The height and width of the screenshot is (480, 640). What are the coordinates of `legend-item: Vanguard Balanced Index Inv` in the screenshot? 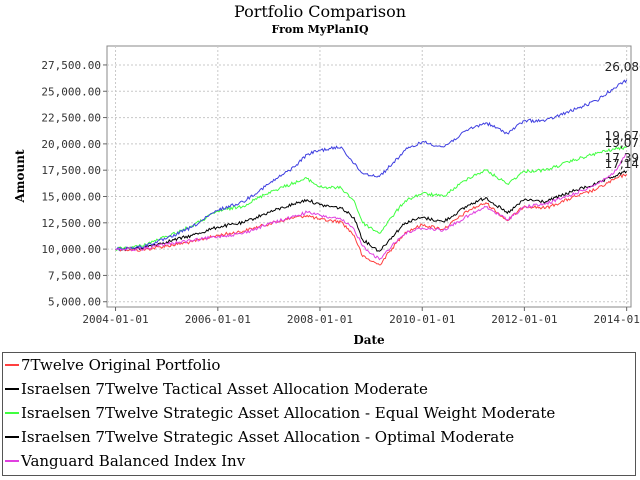 It's located at (319, 461).